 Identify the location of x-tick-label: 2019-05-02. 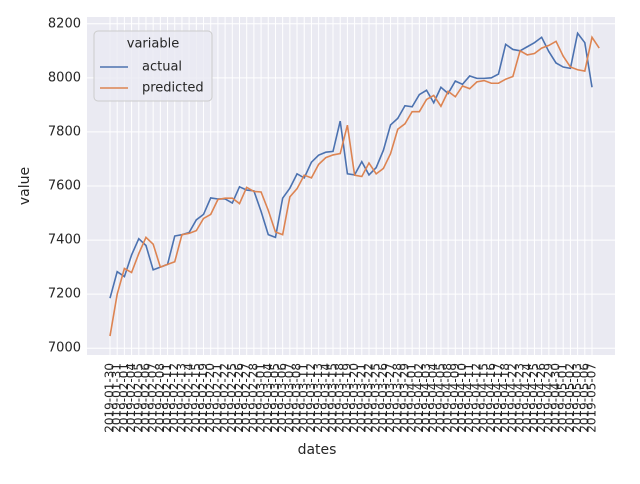
(570, 398).